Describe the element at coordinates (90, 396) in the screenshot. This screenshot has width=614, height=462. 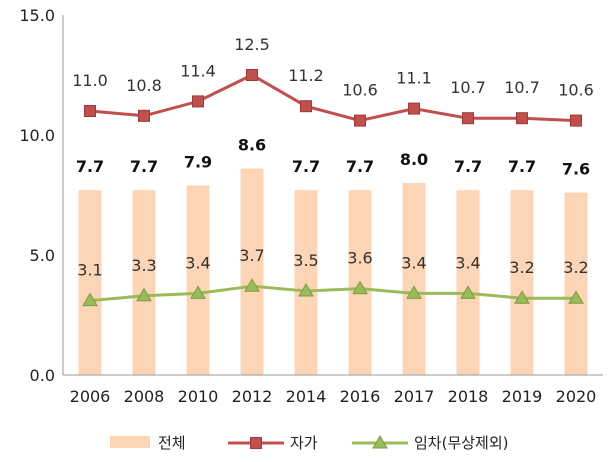
I see `x-tick-label: 2006` at that location.